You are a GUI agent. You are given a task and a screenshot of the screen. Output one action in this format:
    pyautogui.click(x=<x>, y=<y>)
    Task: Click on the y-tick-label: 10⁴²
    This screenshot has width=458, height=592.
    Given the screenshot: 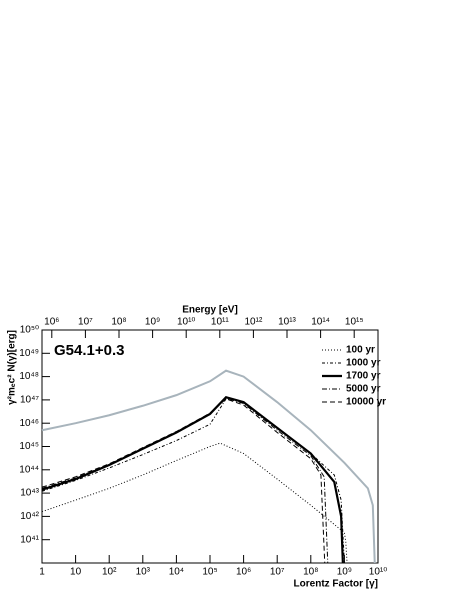 What is the action you would take?
    pyautogui.click(x=29, y=516)
    